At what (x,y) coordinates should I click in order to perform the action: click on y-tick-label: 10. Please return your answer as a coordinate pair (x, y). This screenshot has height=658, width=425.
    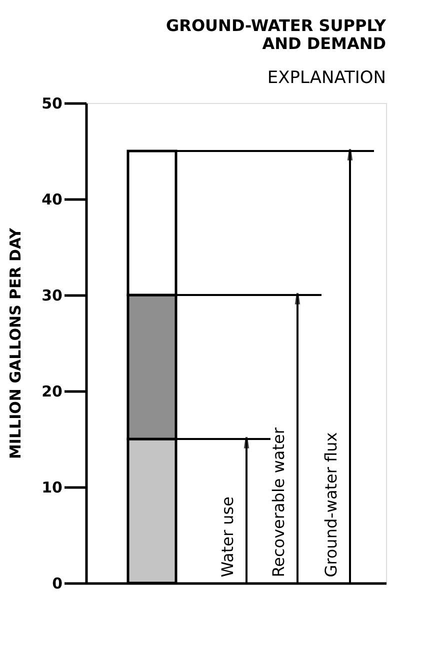
    Looking at the image, I should click on (52, 487).